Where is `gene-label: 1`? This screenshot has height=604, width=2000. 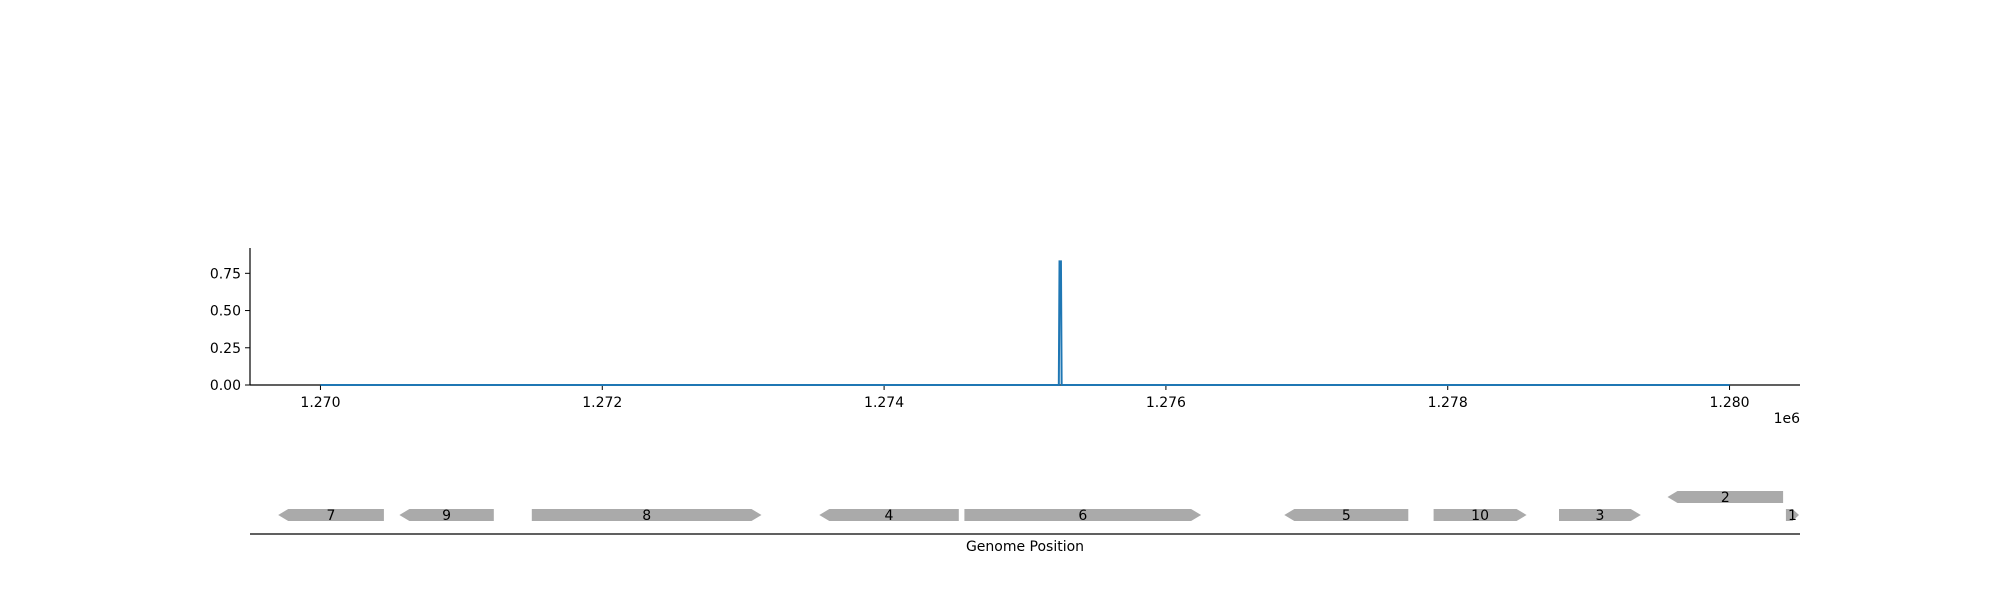
gene-label: 1 is located at coordinates (1792, 516).